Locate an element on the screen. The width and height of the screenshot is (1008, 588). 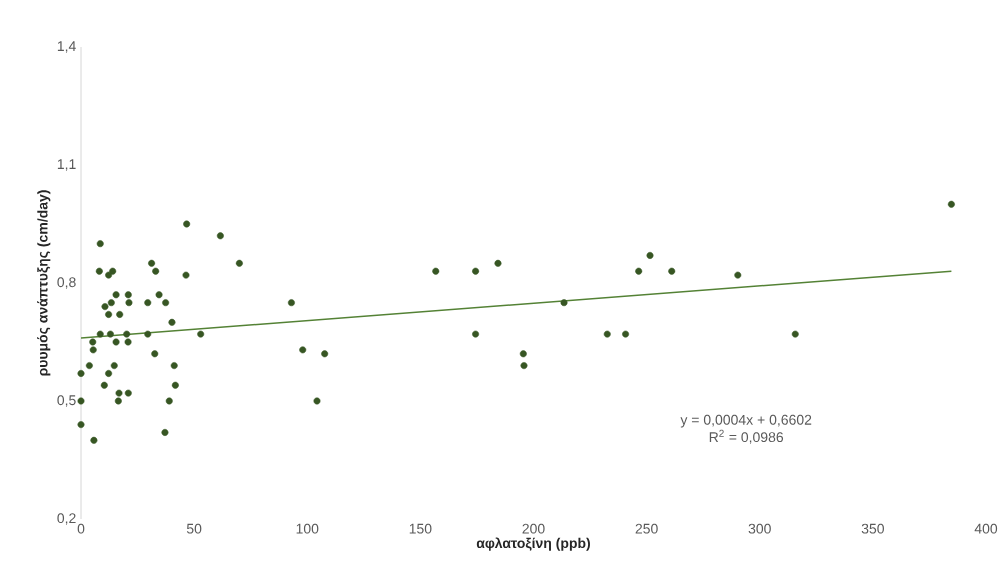
x-tick-label: 0 is located at coordinates (81, 528).